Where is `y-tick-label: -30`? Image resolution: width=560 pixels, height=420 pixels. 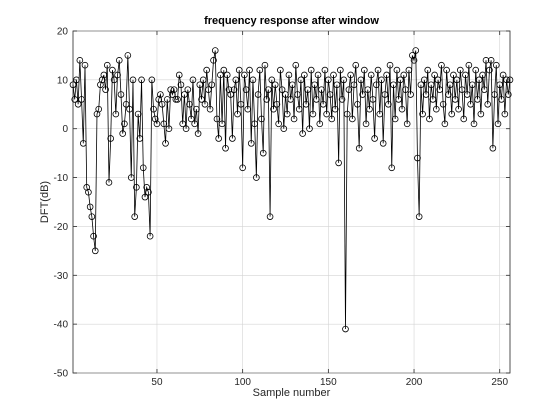 y-tick-label: -30 is located at coordinates (61, 276).